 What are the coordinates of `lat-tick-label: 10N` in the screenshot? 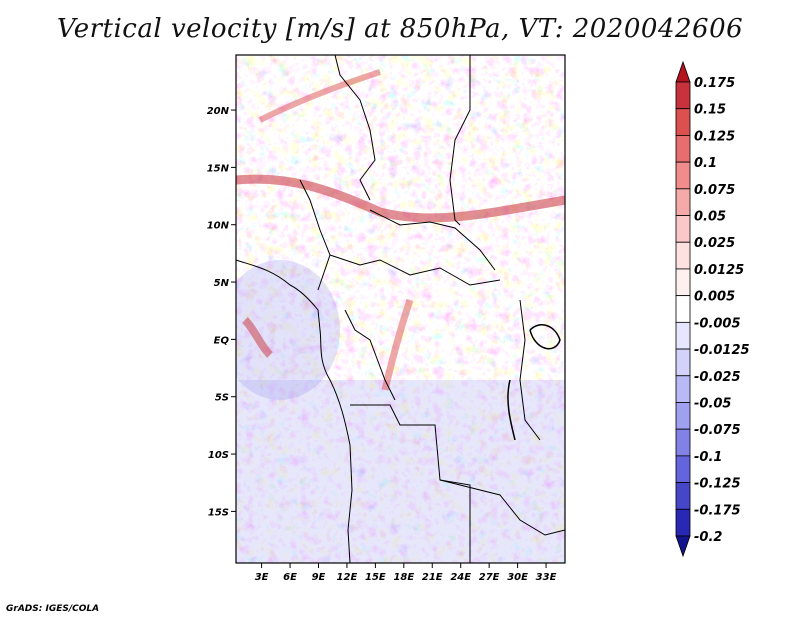 It's located at (218, 226).